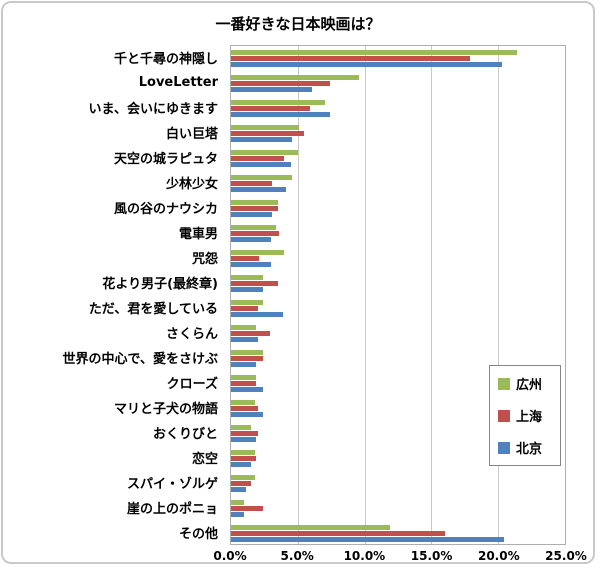  I want to click on x-tick-label: 25.0%, so click(566, 556).